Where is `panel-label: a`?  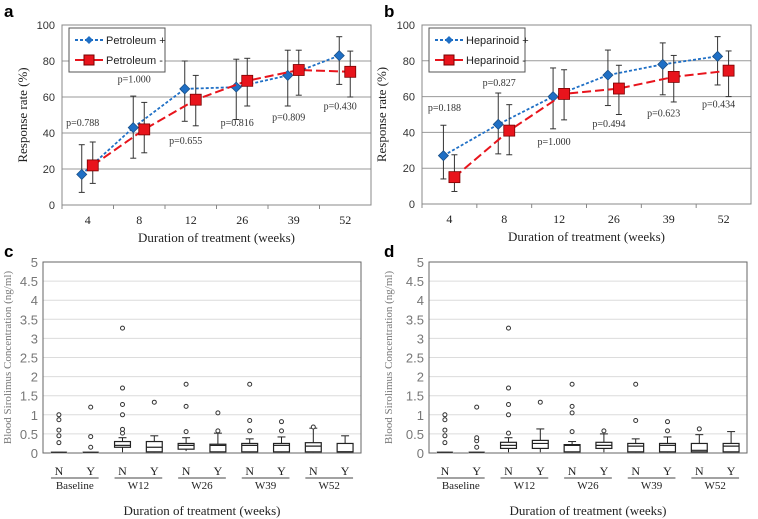 panel-label: a is located at coordinates (9, 11).